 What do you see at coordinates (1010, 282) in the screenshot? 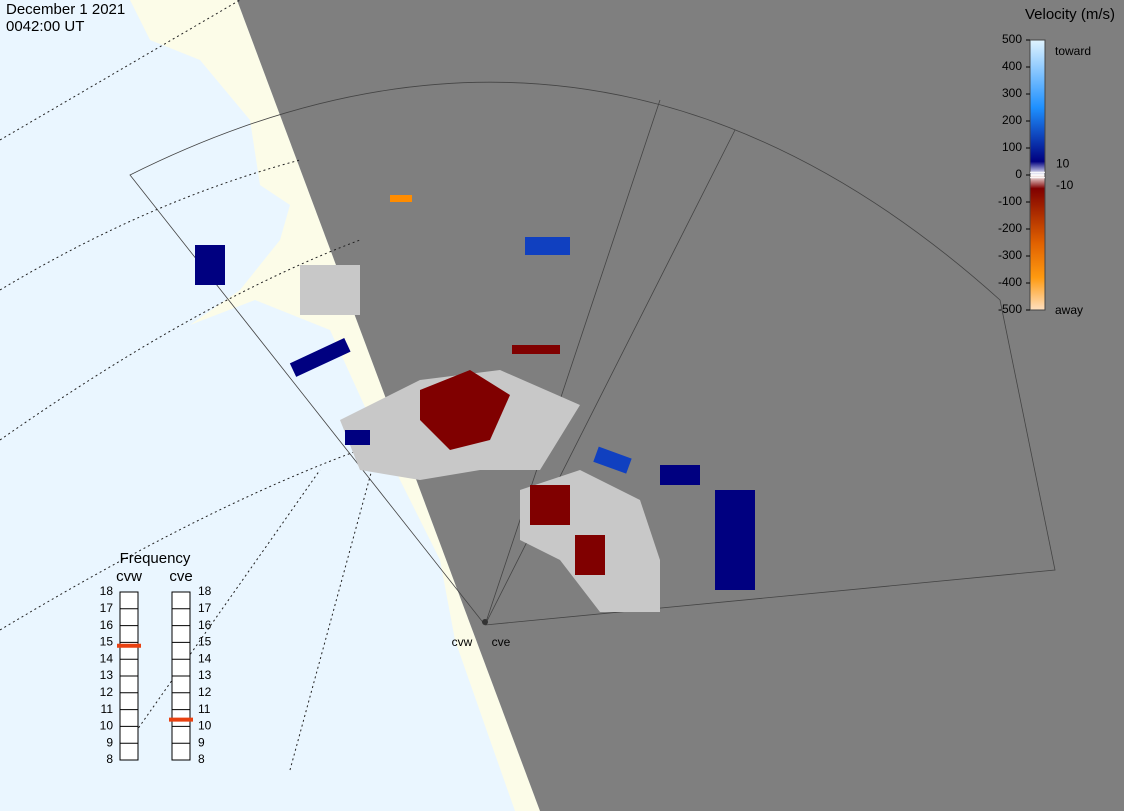
I see `colorbar-tick-label: -400` at bounding box center [1010, 282].